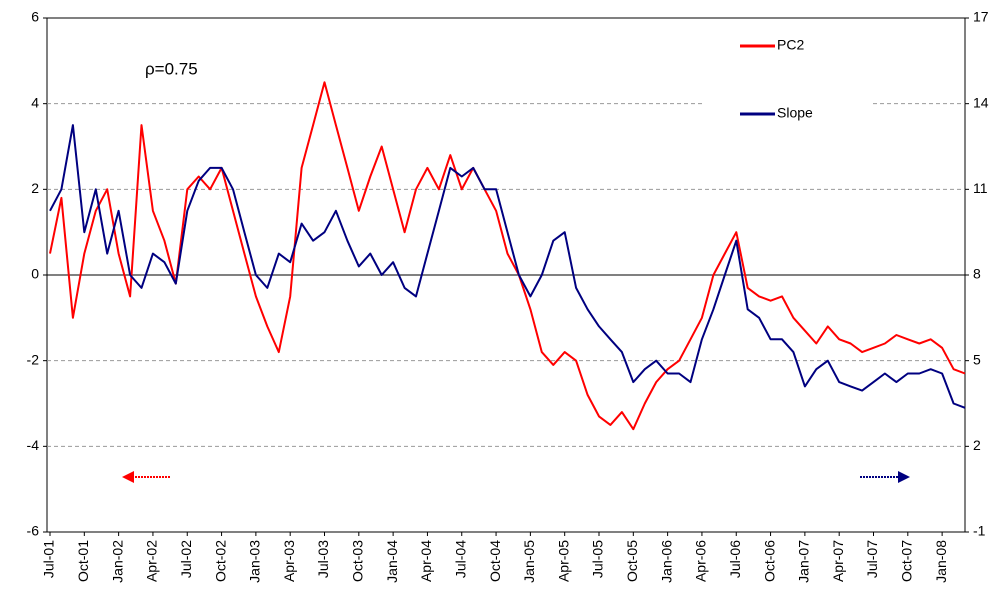 The height and width of the screenshot is (612, 1004). What do you see at coordinates (323, 559) in the screenshot?
I see `x-tick-label: Jul-03` at bounding box center [323, 559].